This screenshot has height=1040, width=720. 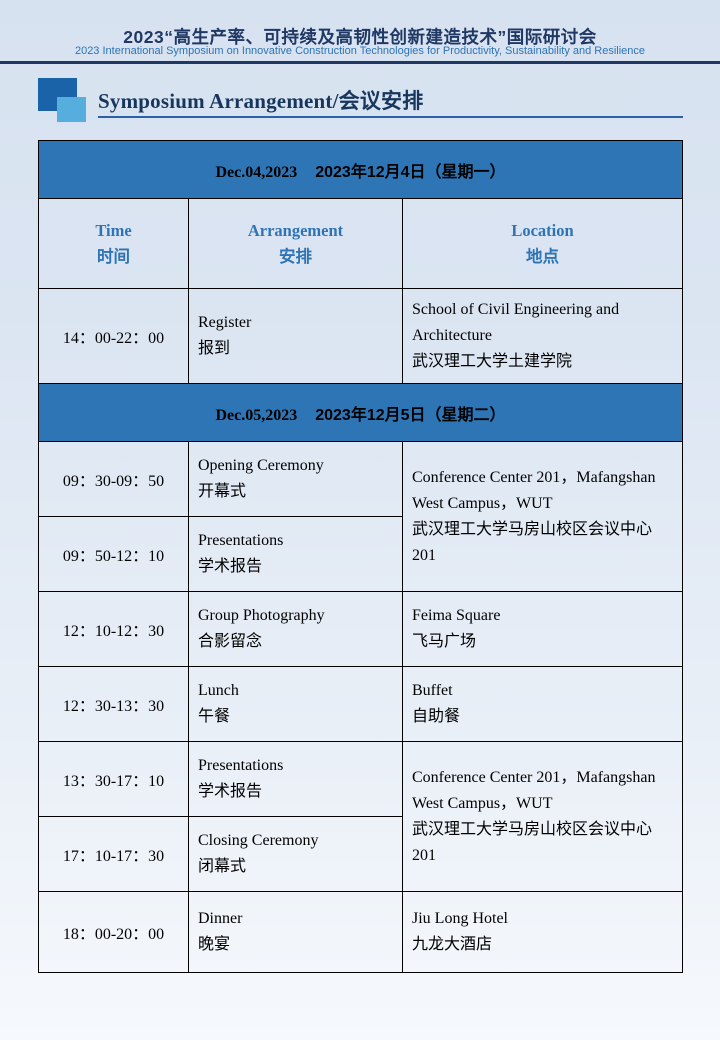 I want to click on column-header-arrangement: Arrangement 安排, so click(x=295, y=243).